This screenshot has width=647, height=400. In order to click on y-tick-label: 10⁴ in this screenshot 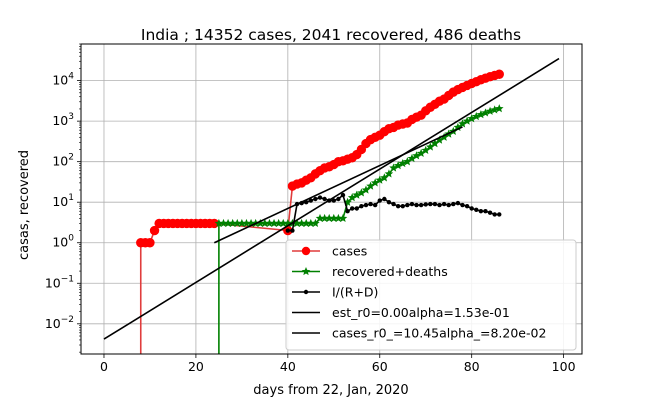, I will do `click(63, 80)`.